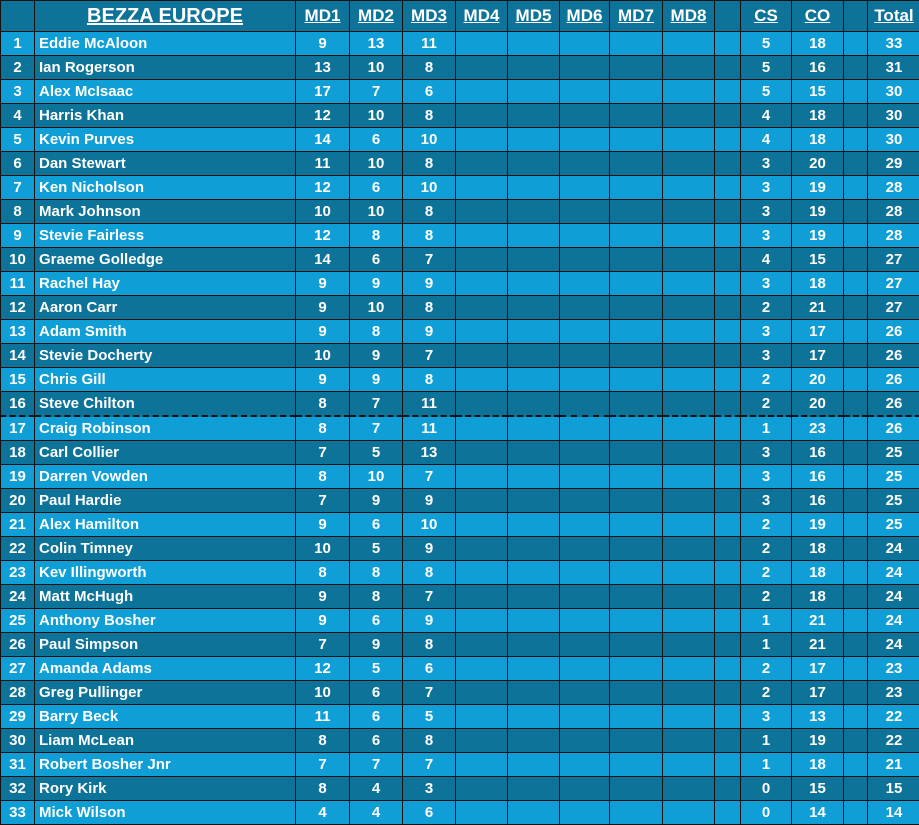 The image size is (919, 825). Describe the element at coordinates (18, 765) in the screenshot. I see `rank-cell: 31` at that location.